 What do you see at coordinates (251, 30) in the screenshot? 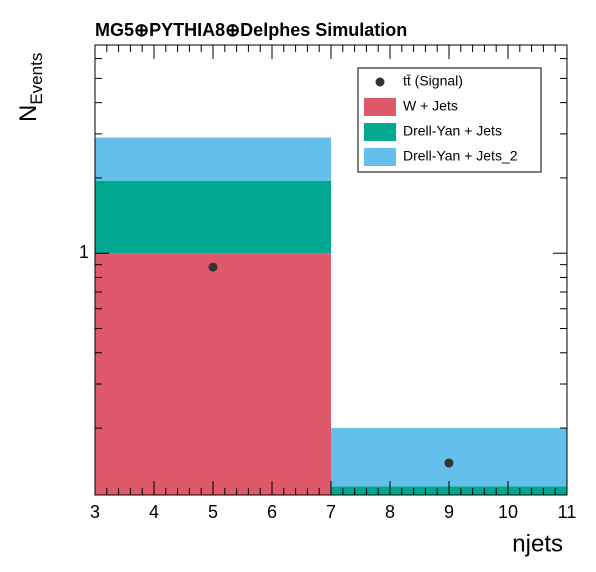
I see `chart-title: MG5⊕PYTHIA8⊕Delphes Simulation` at bounding box center [251, 30].